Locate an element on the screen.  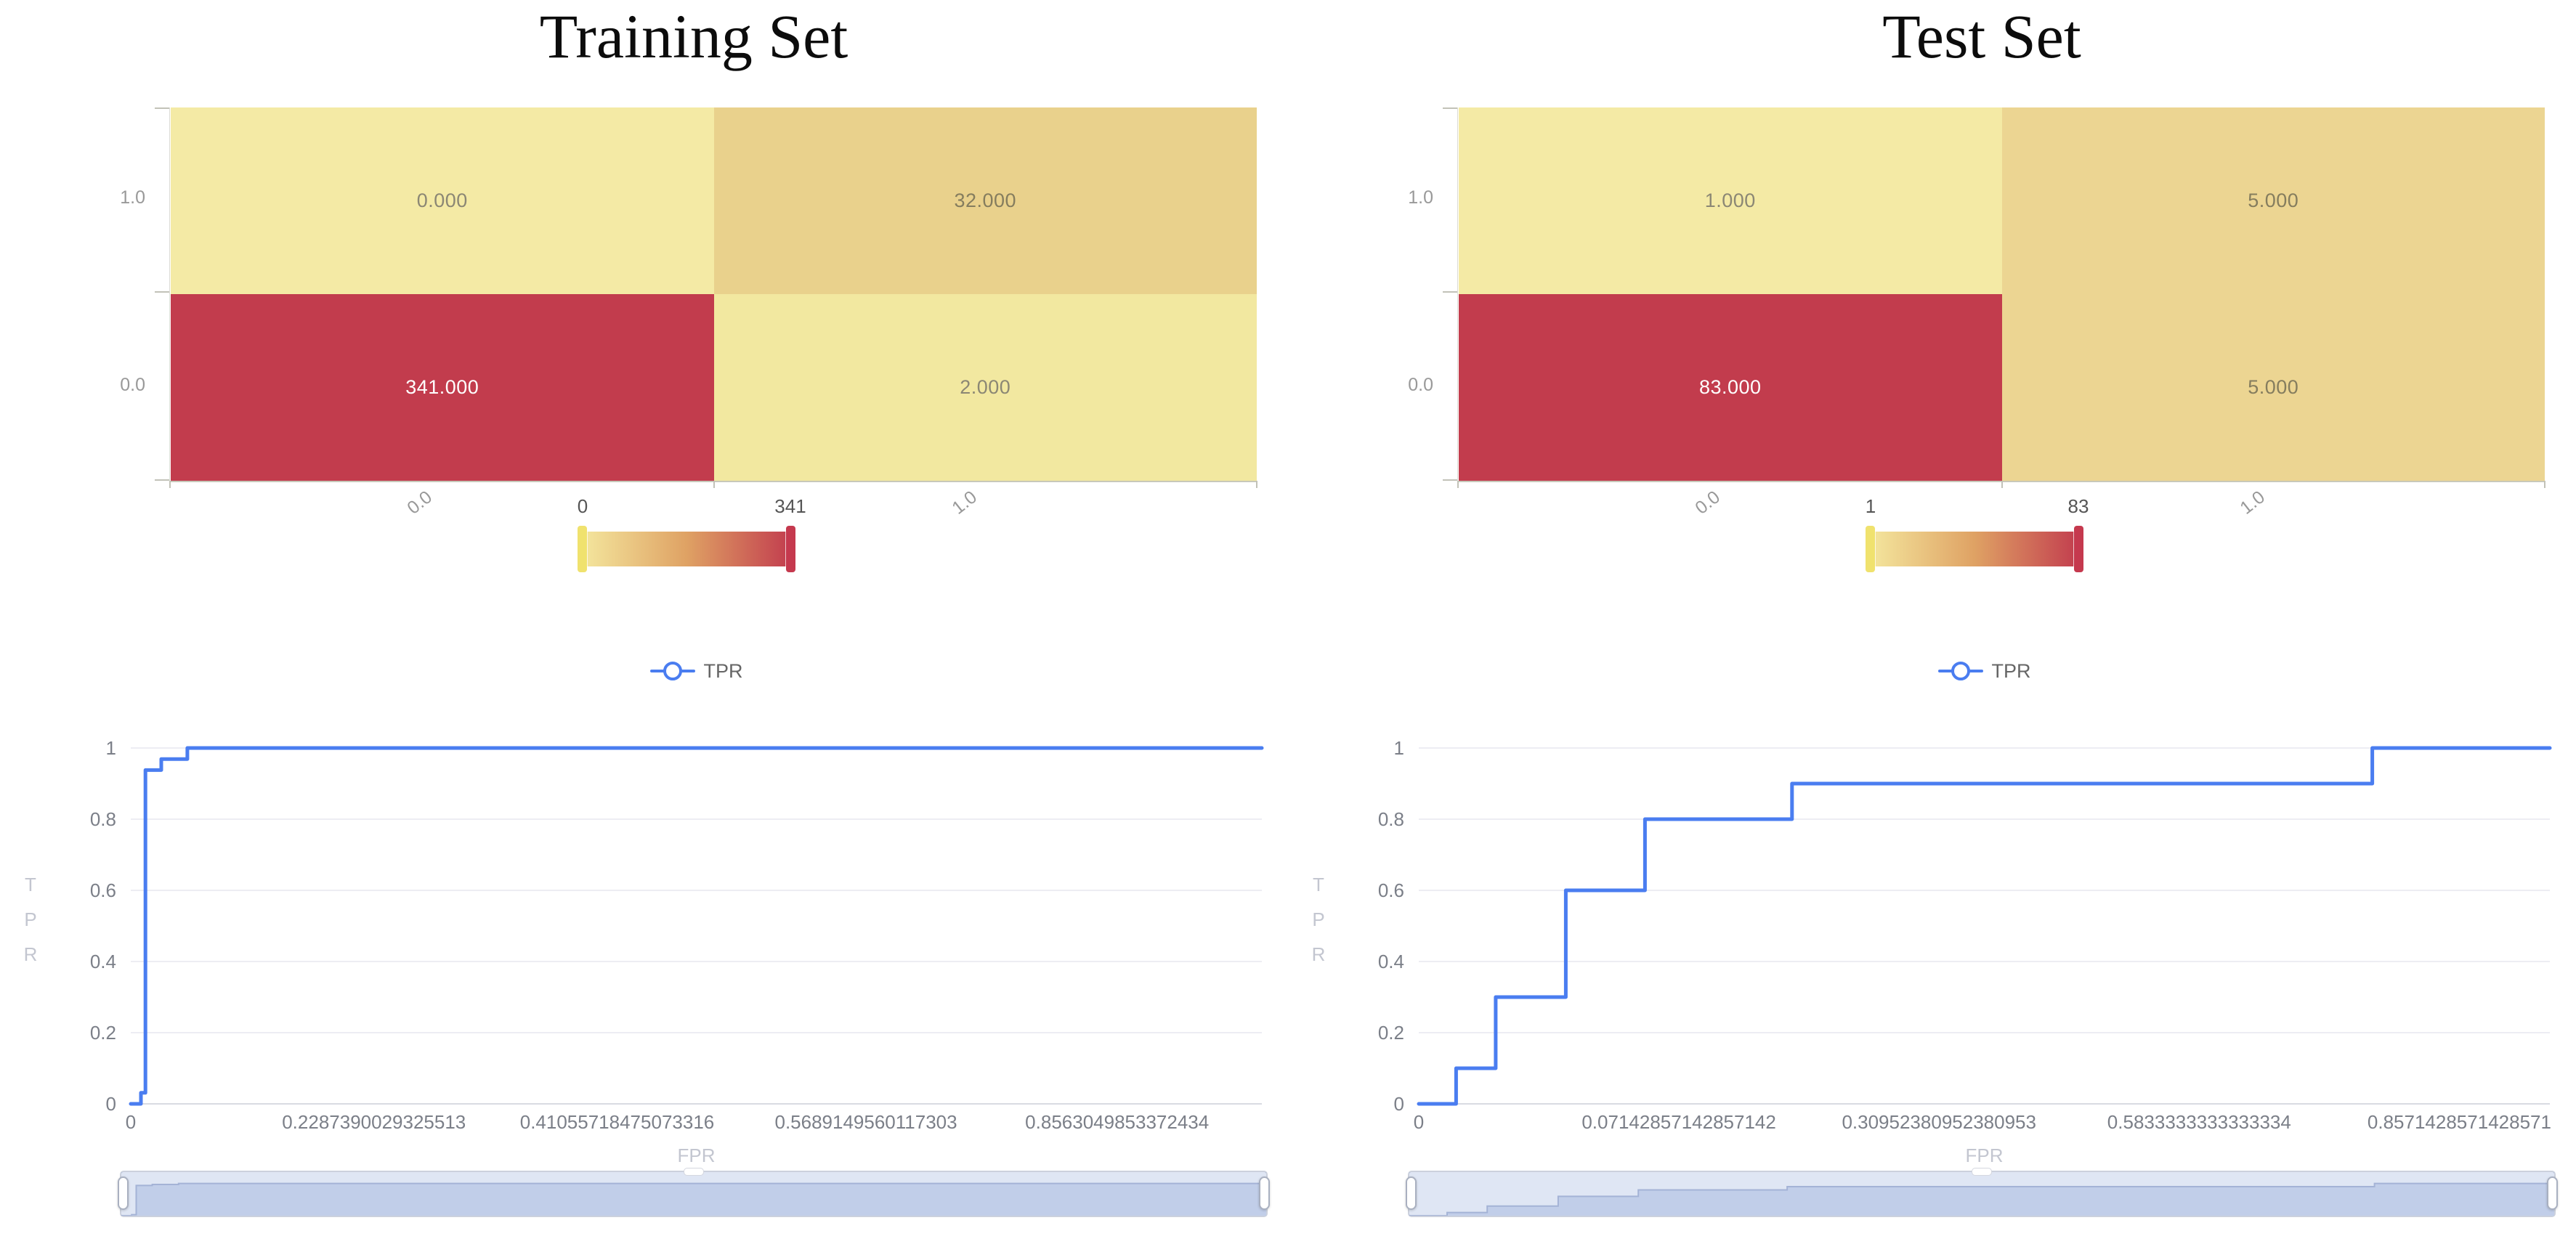
heatmap-cell: 341.000 is located at coordinates (443, 388).